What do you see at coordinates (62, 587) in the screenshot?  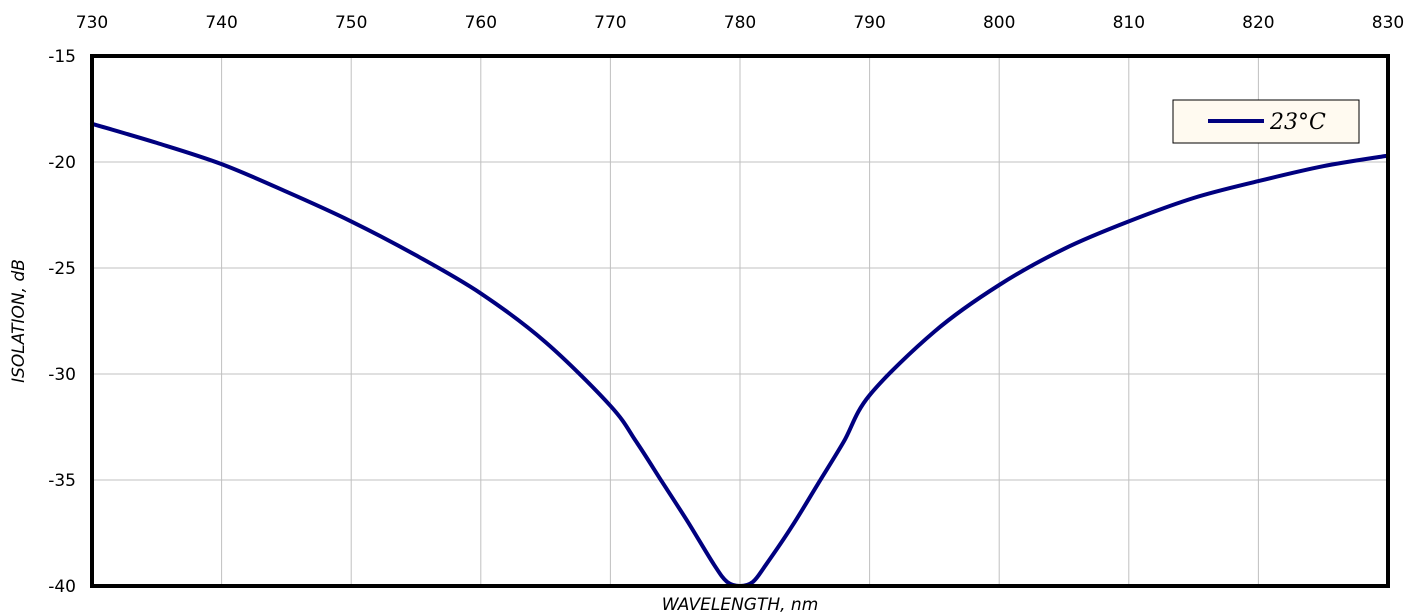 I see `y-tick-label: -40` at bounding box center [62, 587].